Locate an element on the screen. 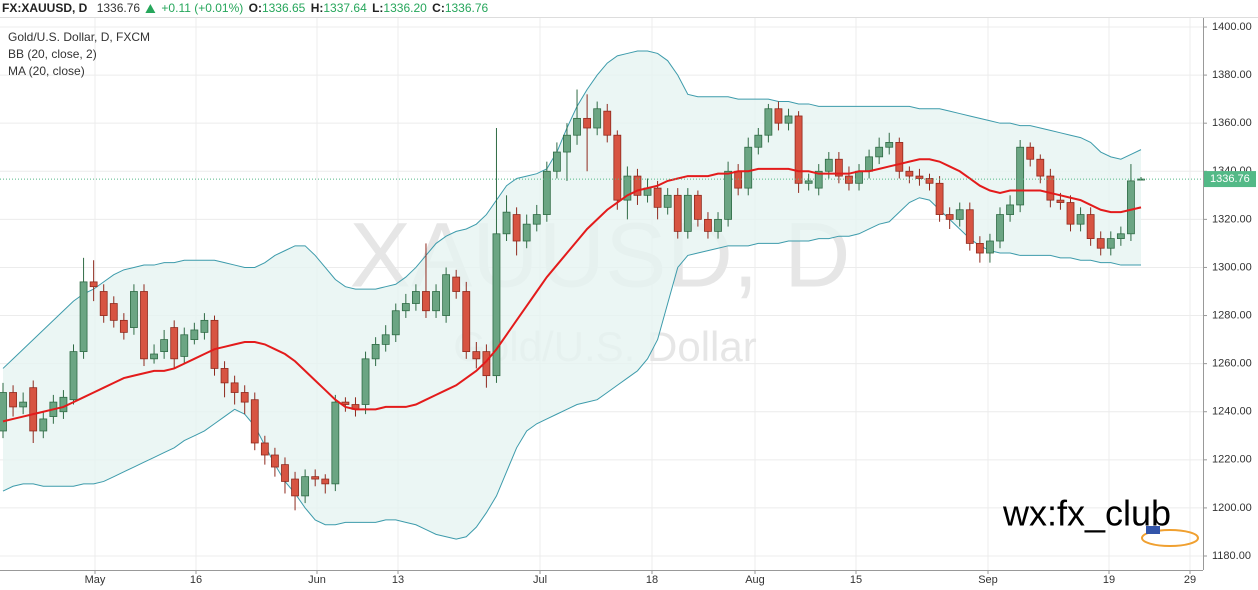 This screenshot has width=1258, height=590. symbol: FX:XAUUSD, D is located at coordinates (45, 8).